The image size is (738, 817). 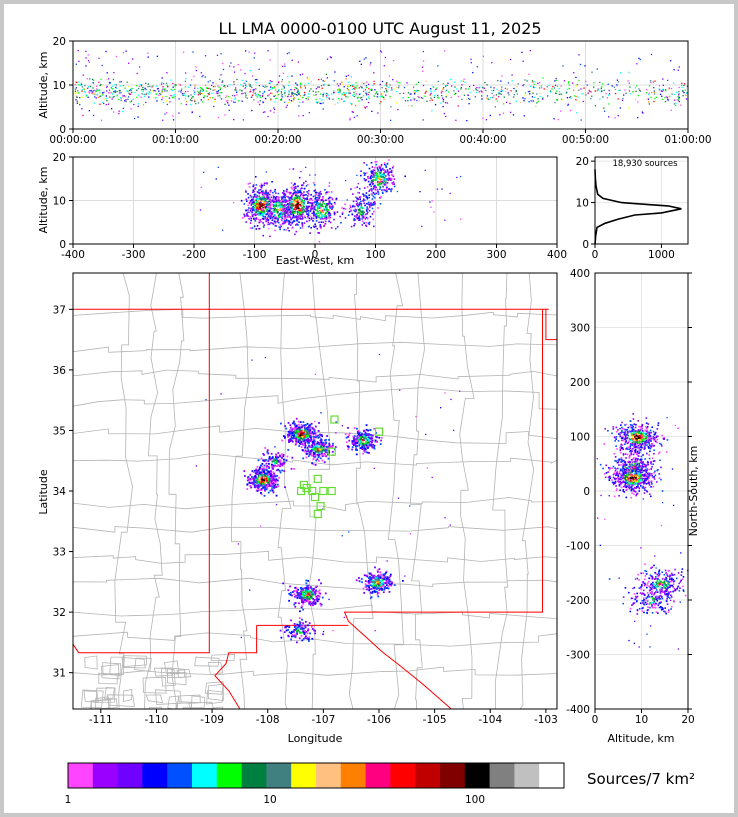 I want to click on ew-tick-label: 200, so click(x=436, y=255).